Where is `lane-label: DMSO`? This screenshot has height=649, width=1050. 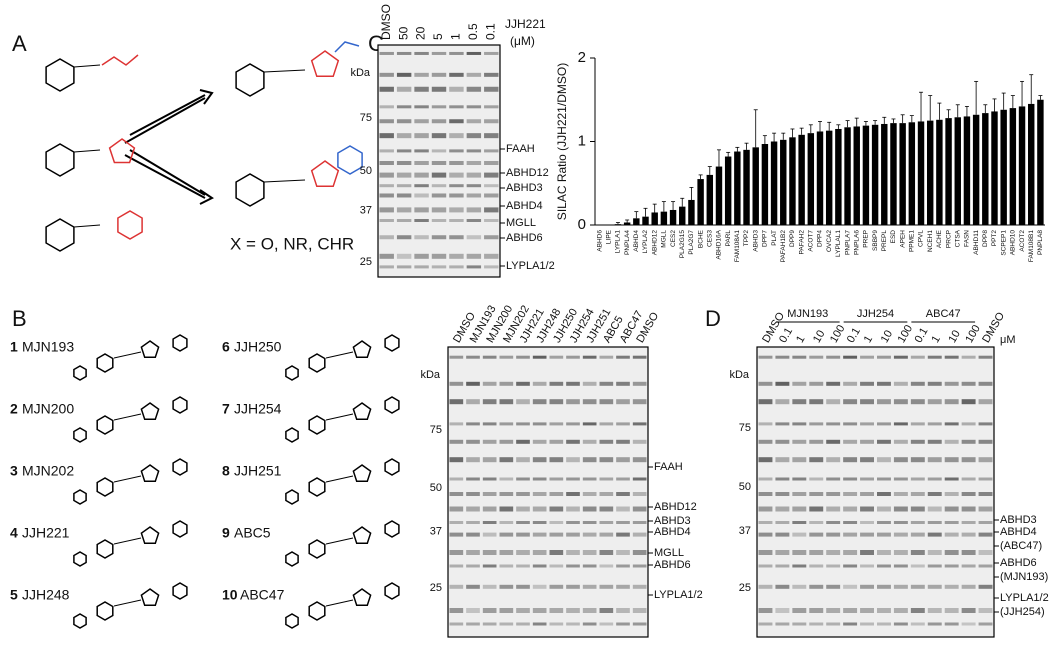 lane-label: DMSO is located at coordinates (386, 22).